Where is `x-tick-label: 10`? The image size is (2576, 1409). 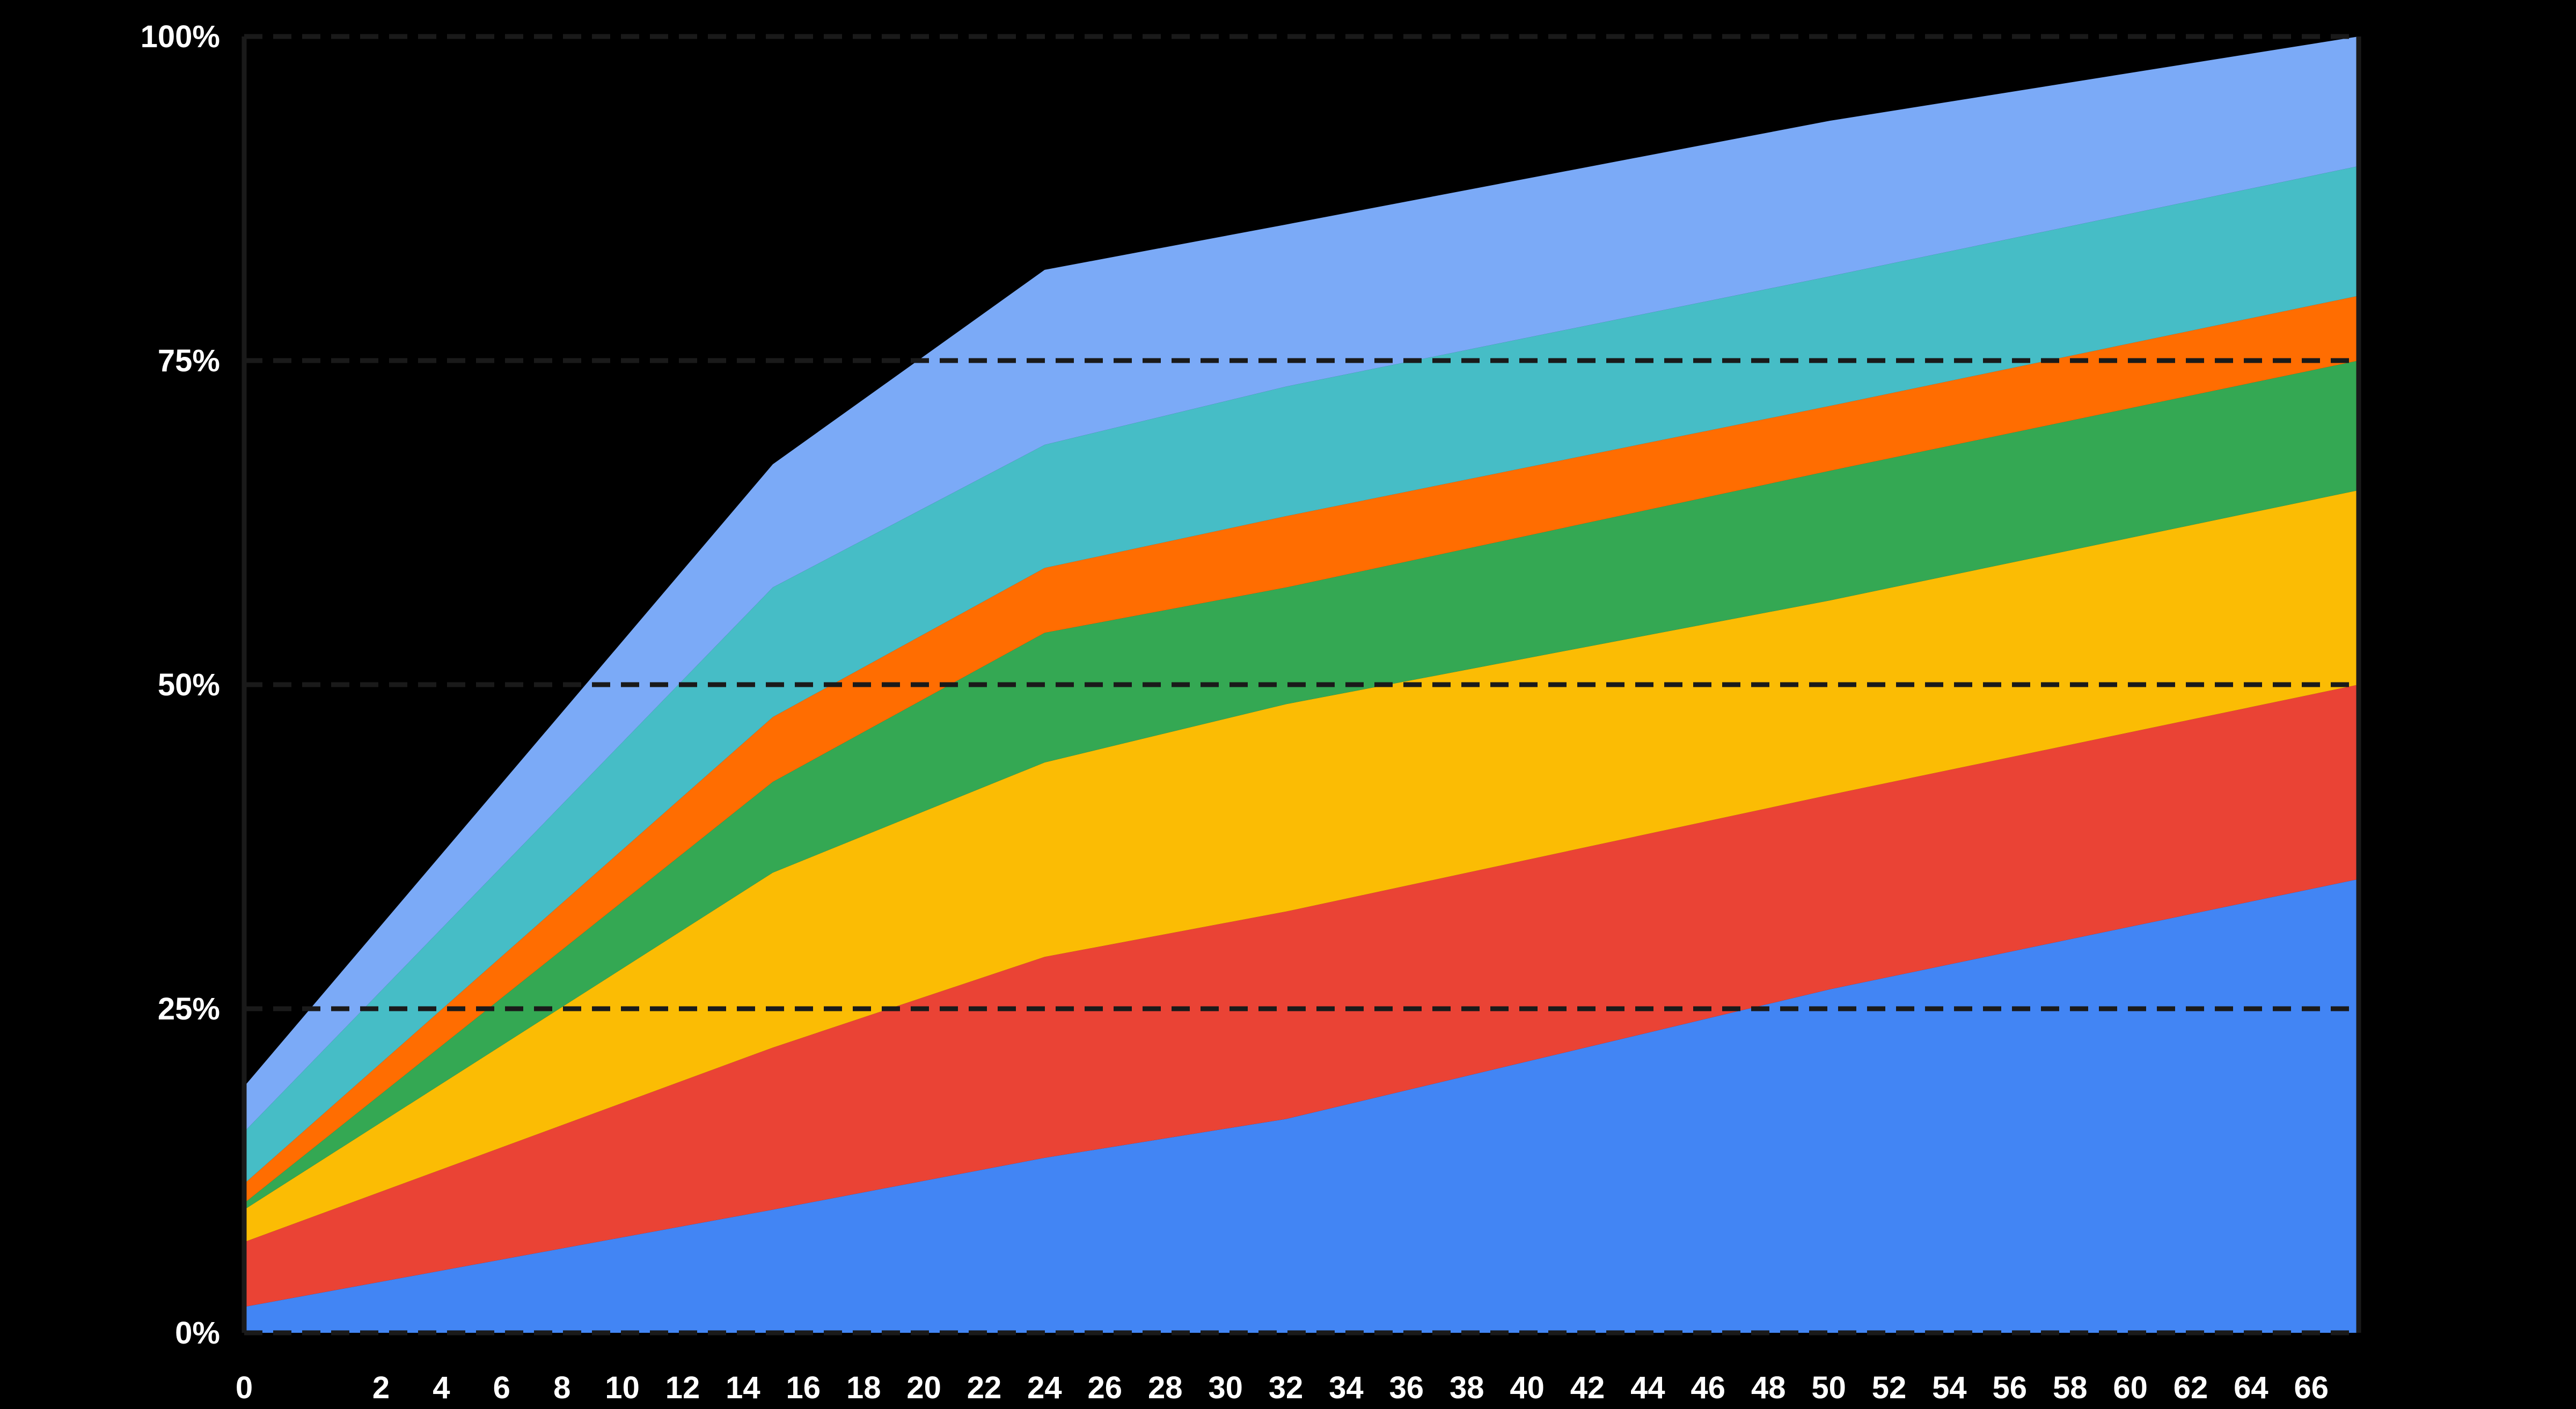 x-tick-label: 10 is located at coordinates (622, 1387).